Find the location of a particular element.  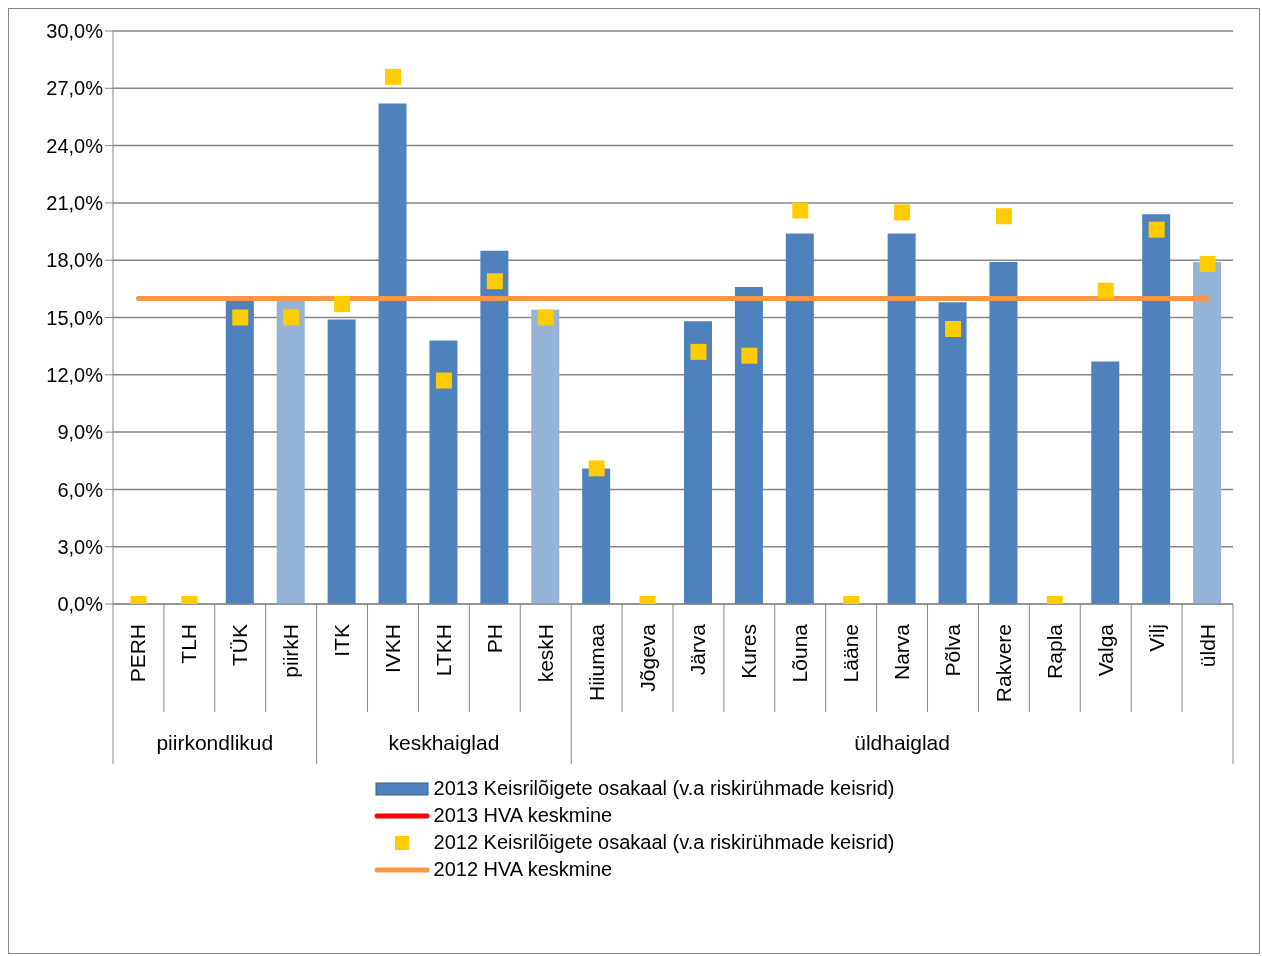

x-tick-label: Lääne is located at coordinates (851, 653).